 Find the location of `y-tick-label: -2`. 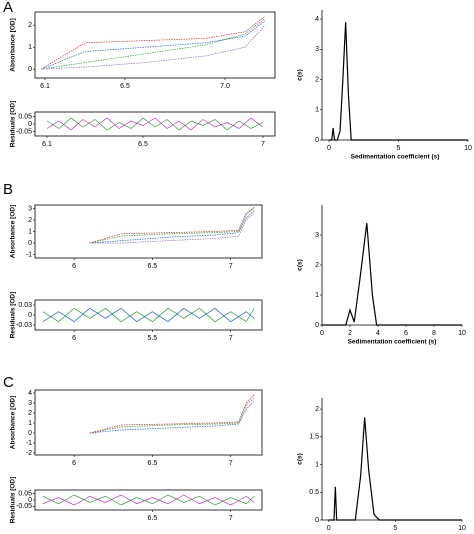

y-tick-label: -2 is located at coordinates (29, 453).